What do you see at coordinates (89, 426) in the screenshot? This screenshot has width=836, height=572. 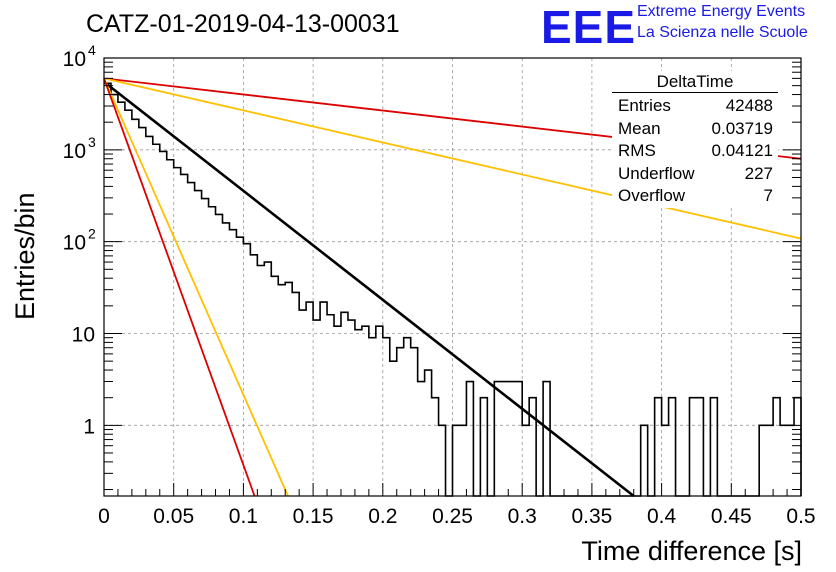 I see `y-tick-label: 1` at bounding box center [89, 426].